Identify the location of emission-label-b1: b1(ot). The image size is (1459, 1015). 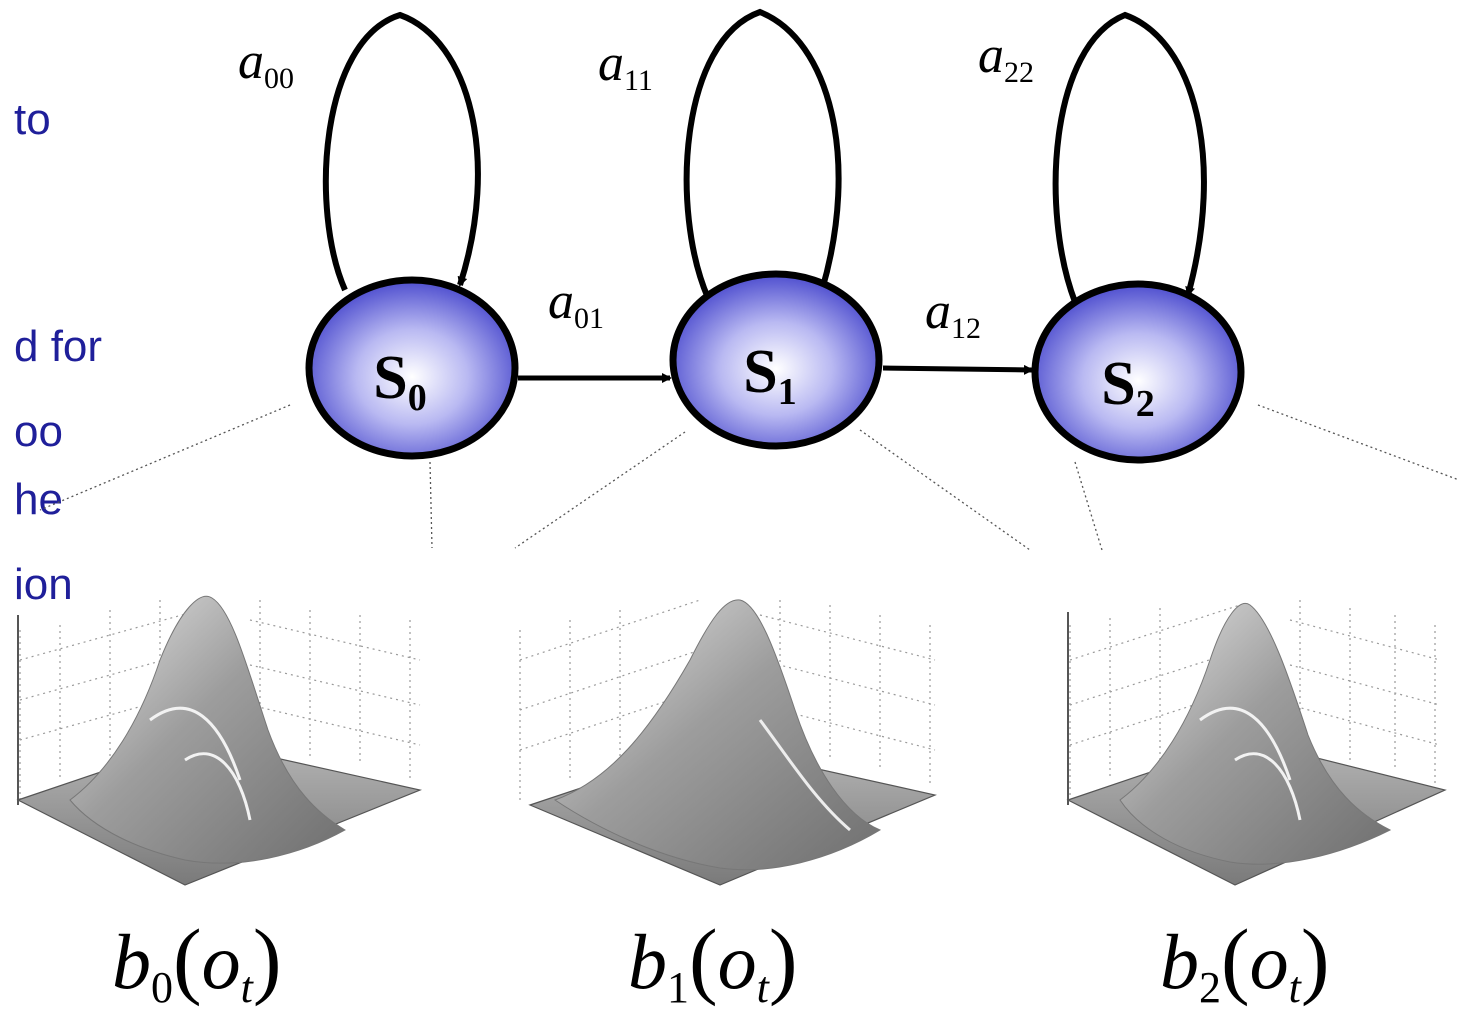
(713, 961).